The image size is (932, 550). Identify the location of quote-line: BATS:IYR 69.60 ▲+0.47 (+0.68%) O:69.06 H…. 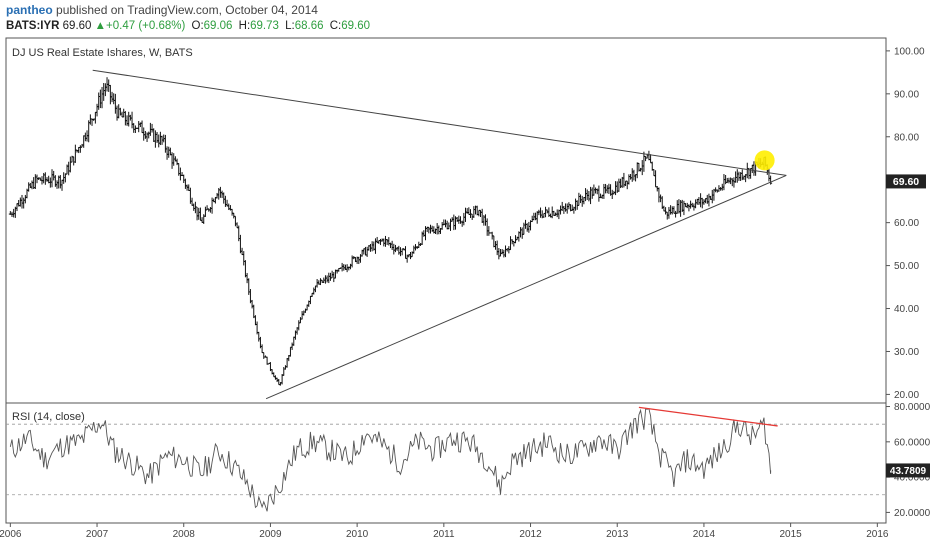
(466, 26).